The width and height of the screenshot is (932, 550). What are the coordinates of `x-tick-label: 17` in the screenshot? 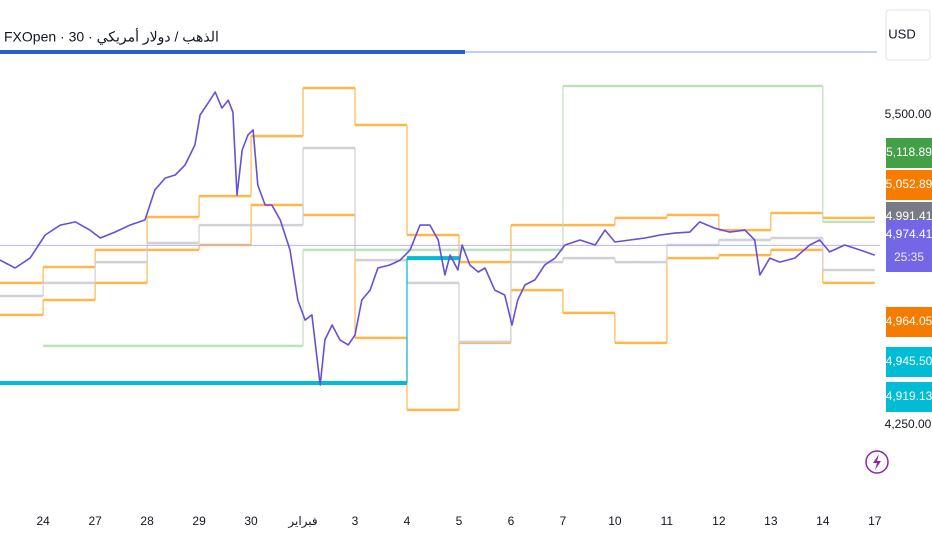 It's located at (875, 521).